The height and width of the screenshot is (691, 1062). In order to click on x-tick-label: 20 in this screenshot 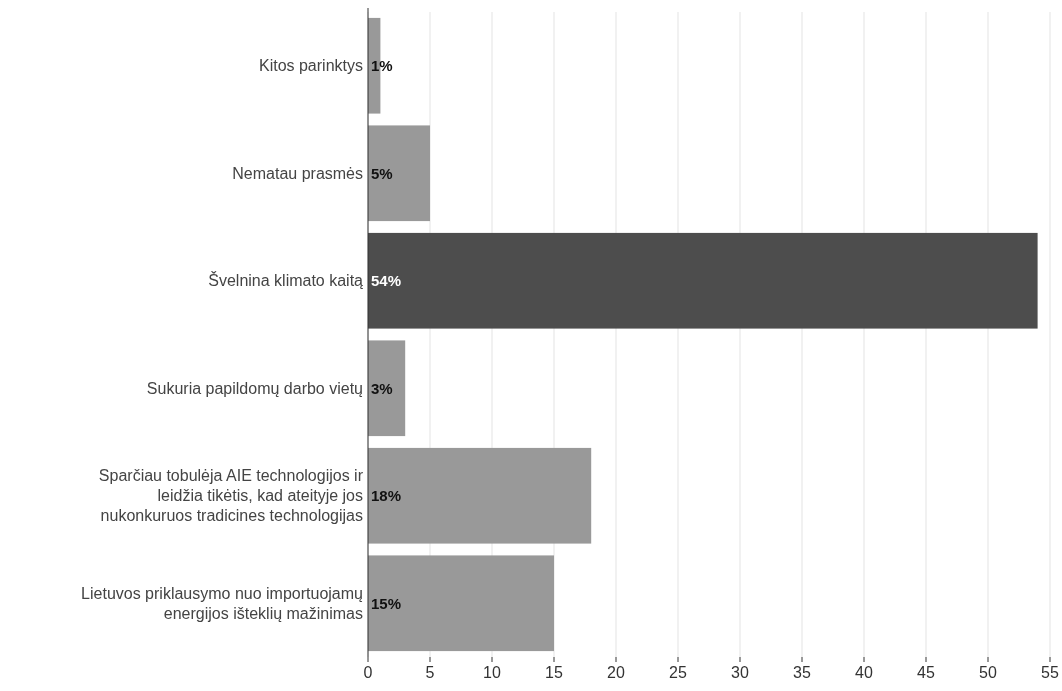, I will do `click(616, 672)`.